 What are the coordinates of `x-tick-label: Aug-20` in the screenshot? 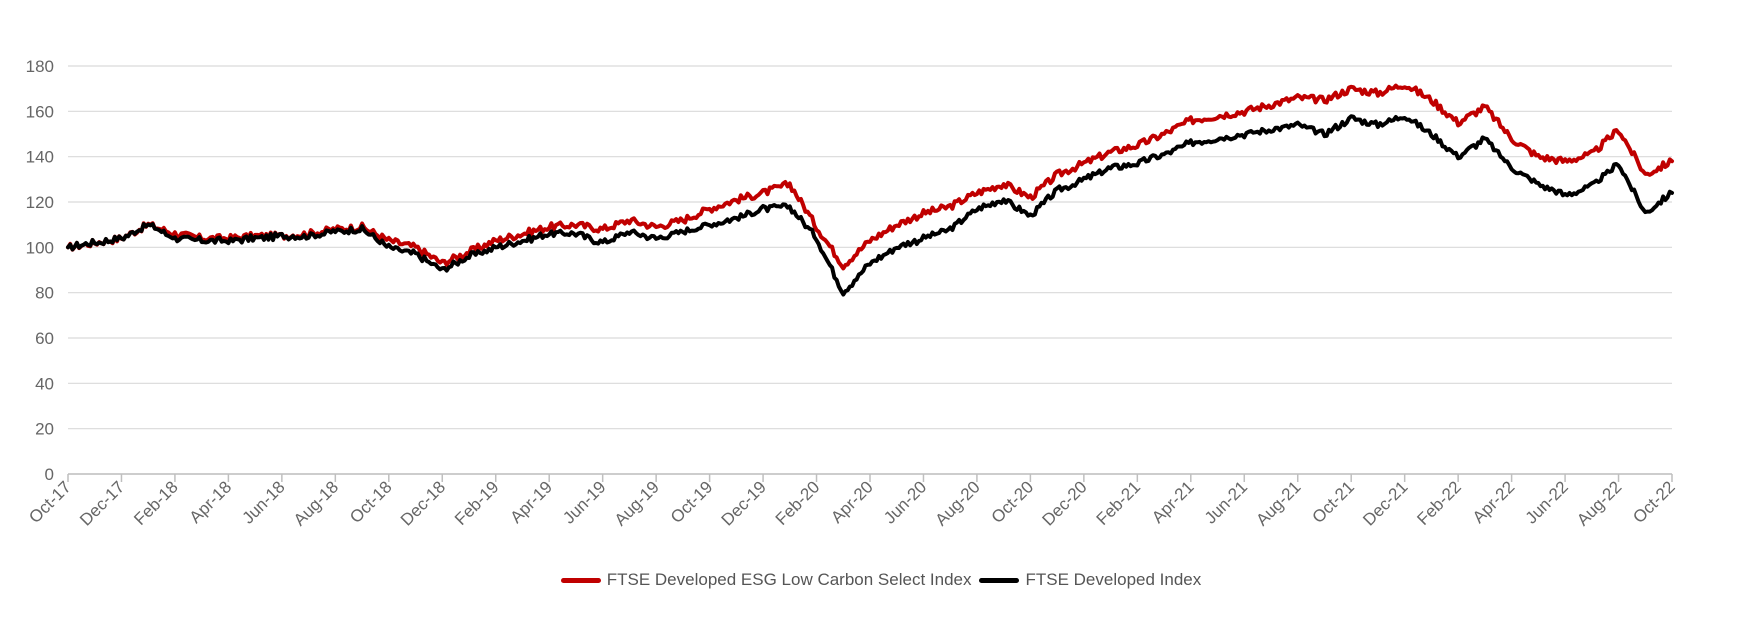 It's located at (958, 503).